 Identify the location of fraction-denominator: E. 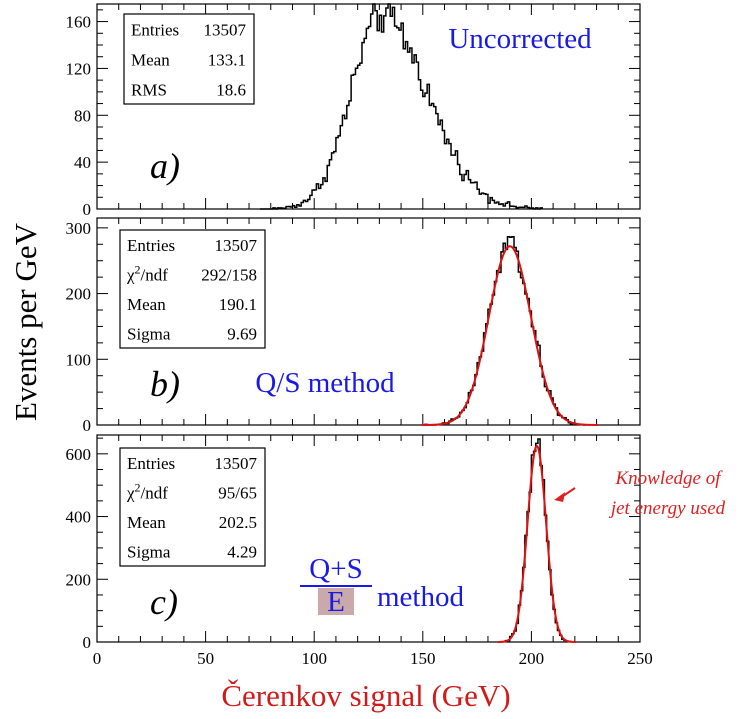
(336, 602).